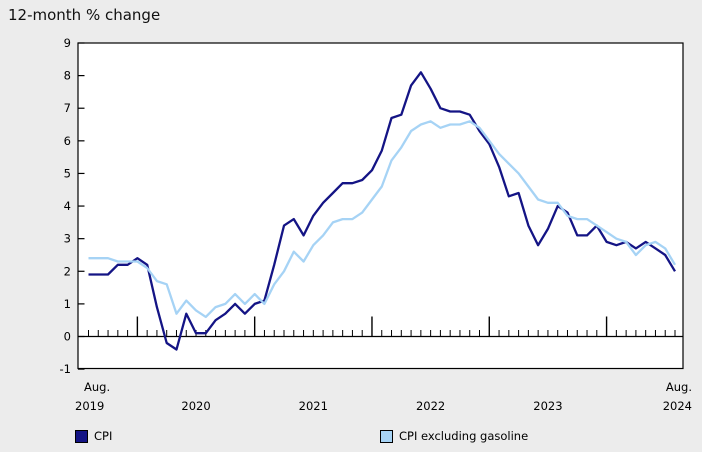 The height and width of the screenshot is (452, 702). I want to click on x-axis-labels: Aug. 2019 2020 2021 2022 2023 Aug. 2024, so click(383, 396).